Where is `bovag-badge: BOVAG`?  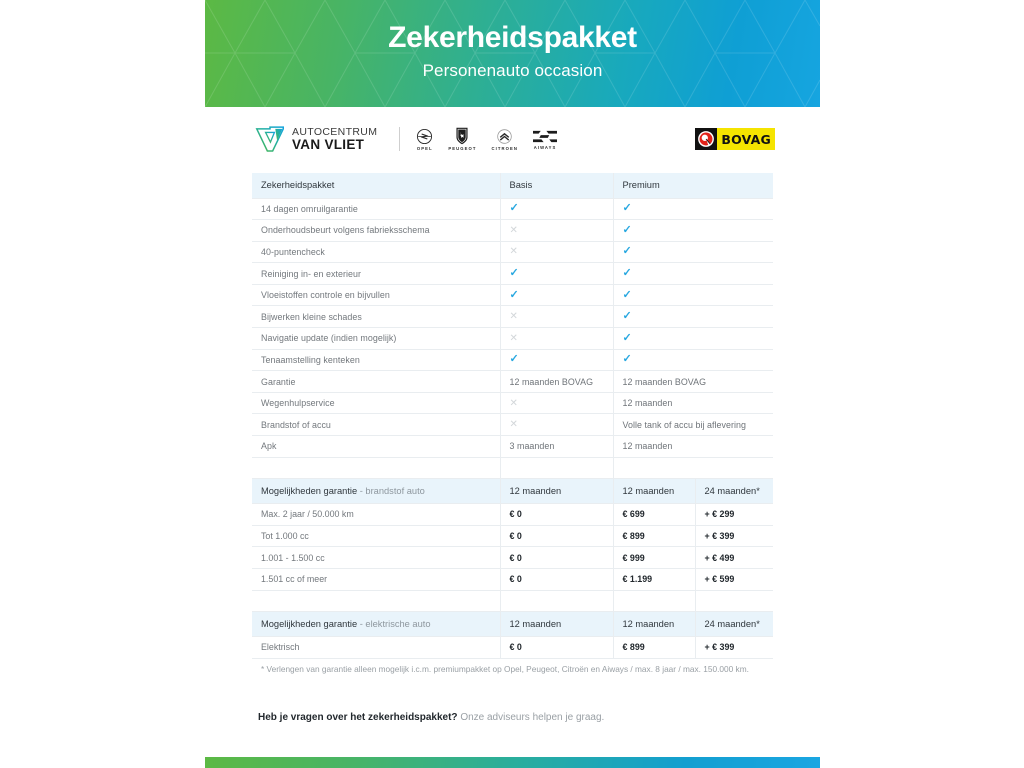
bovag-badge: BOVAG is located at coordinates (735, 139).